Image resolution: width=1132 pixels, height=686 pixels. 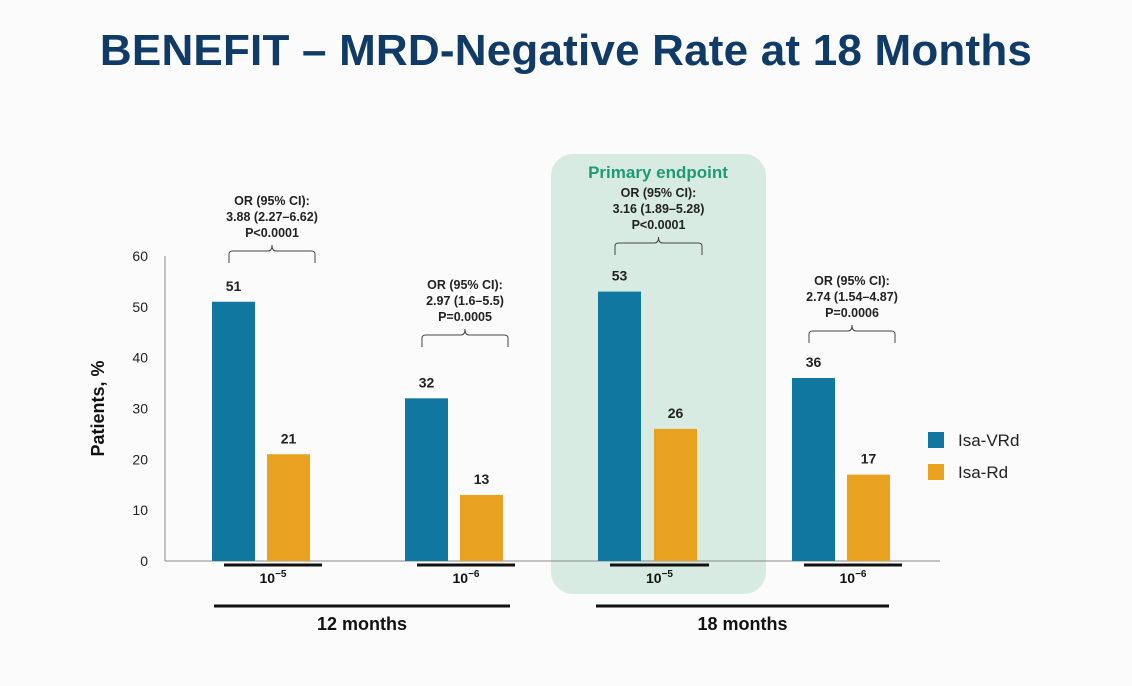 What do you see at coordinates (427, 382) in the screenshot?
I see `bar-value-label: 32` at bounding box center [427, 382].